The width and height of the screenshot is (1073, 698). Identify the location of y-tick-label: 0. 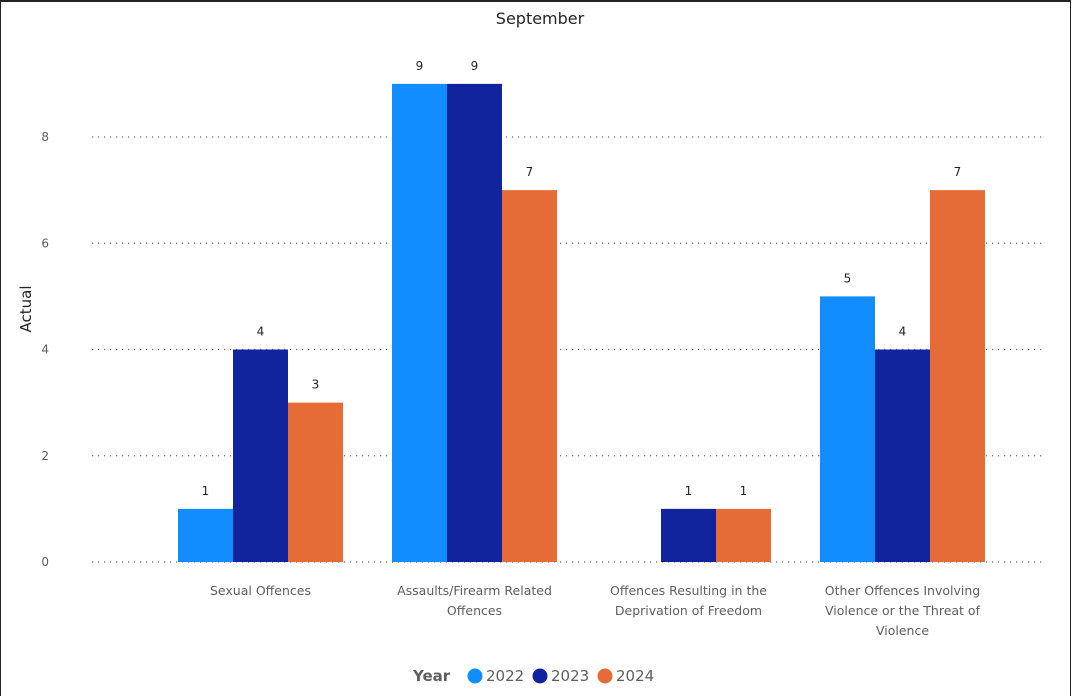
(45, 562).